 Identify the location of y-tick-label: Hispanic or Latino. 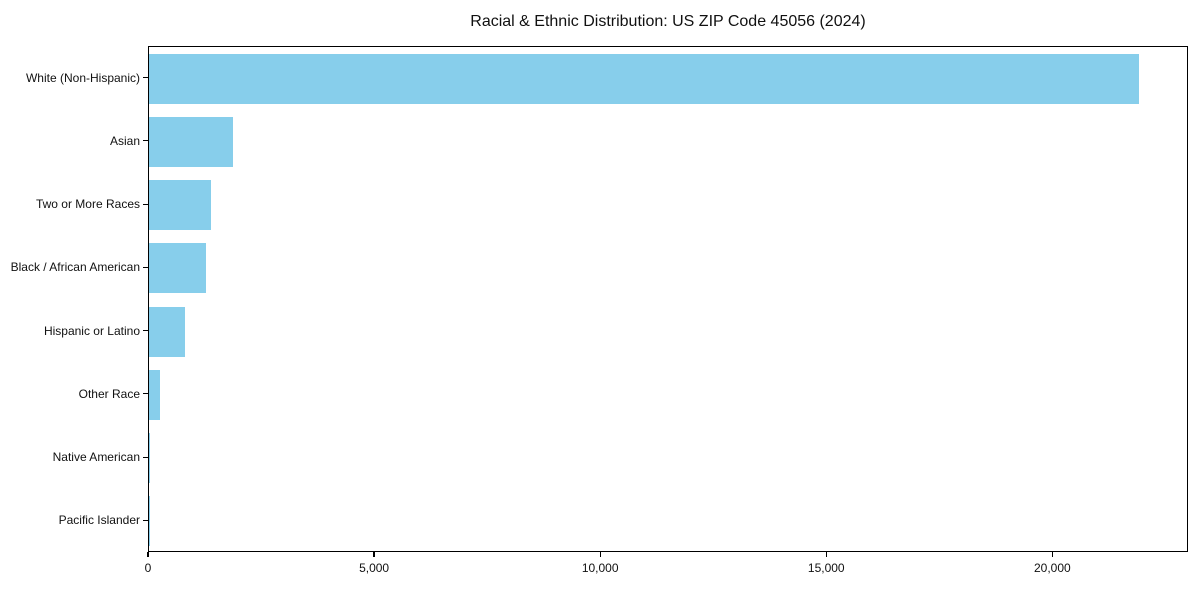
(91, 330).